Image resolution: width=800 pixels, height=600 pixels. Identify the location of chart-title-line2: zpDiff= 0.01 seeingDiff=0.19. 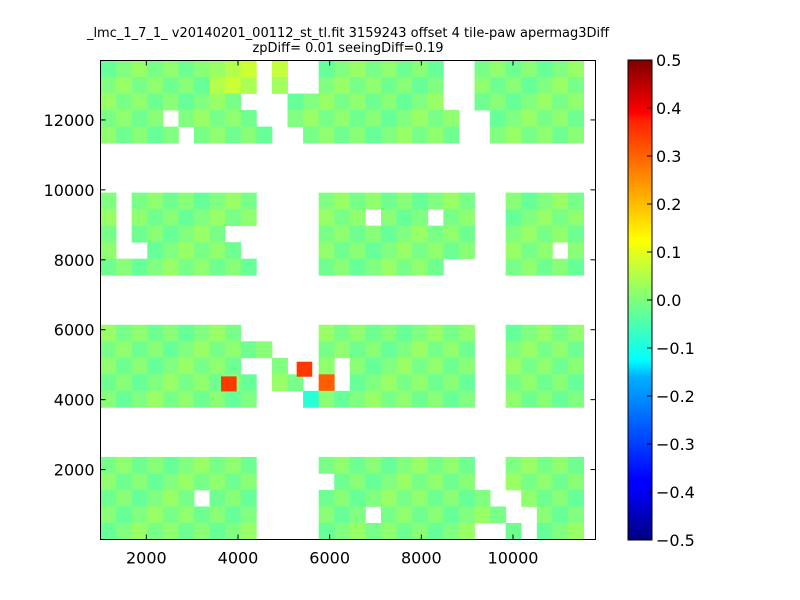
(347, 48).